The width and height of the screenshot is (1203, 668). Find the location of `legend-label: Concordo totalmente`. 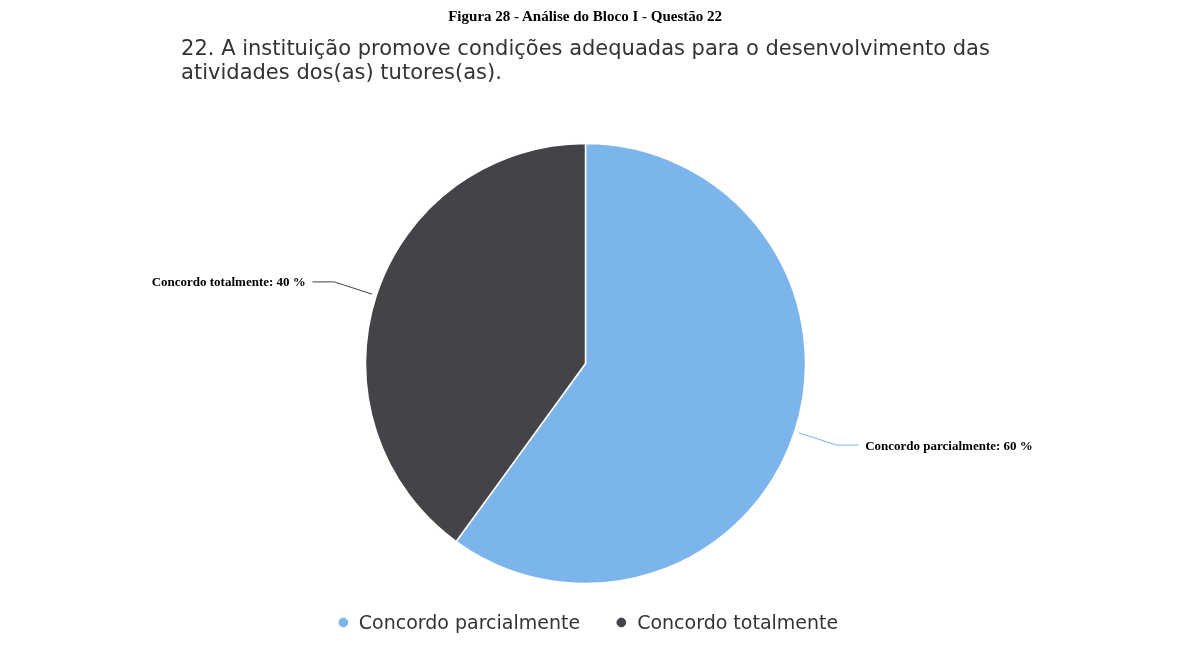

legend-label: Concordo totalmente is located at coordinates (738, 622).